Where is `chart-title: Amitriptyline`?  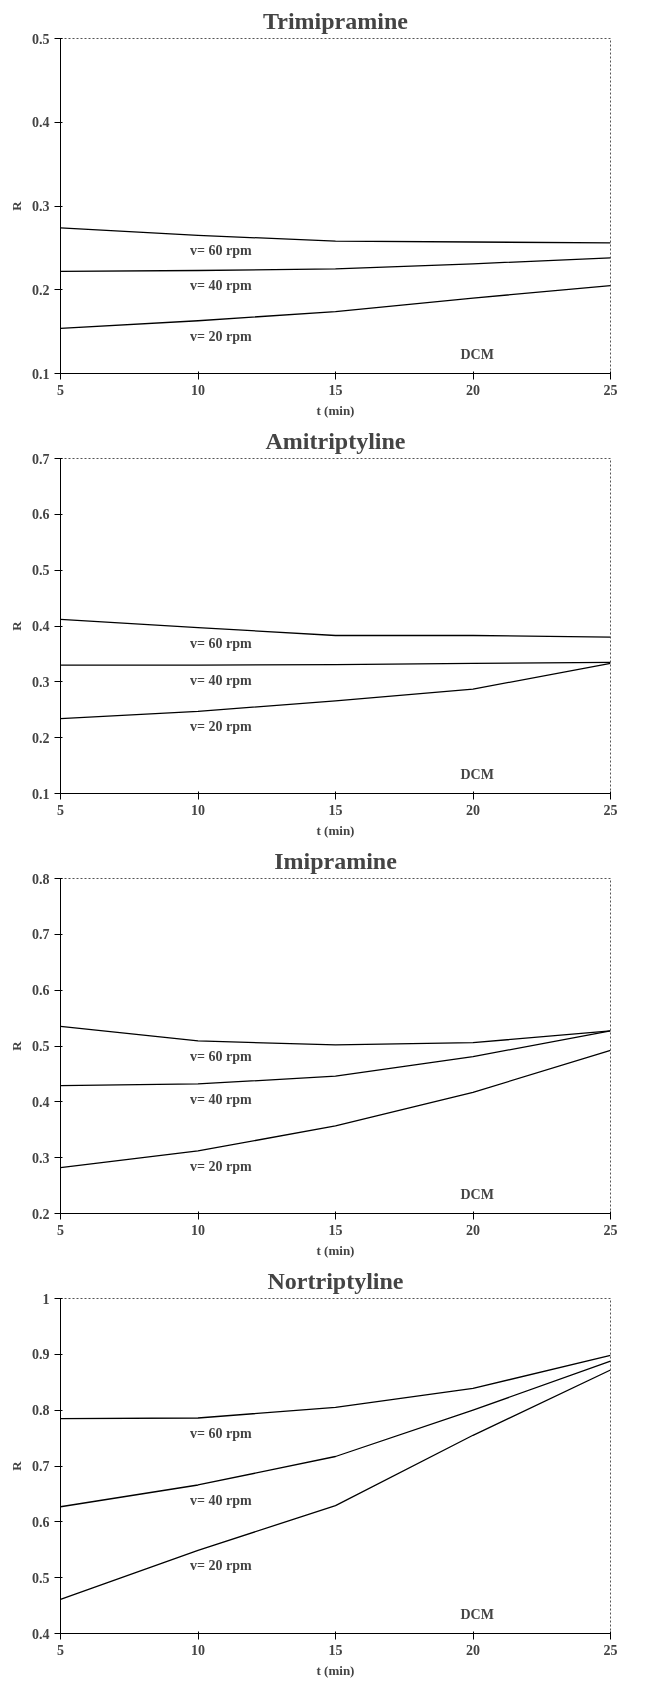
chart-title: Amitriptyline is located at coordinates (335, 440).